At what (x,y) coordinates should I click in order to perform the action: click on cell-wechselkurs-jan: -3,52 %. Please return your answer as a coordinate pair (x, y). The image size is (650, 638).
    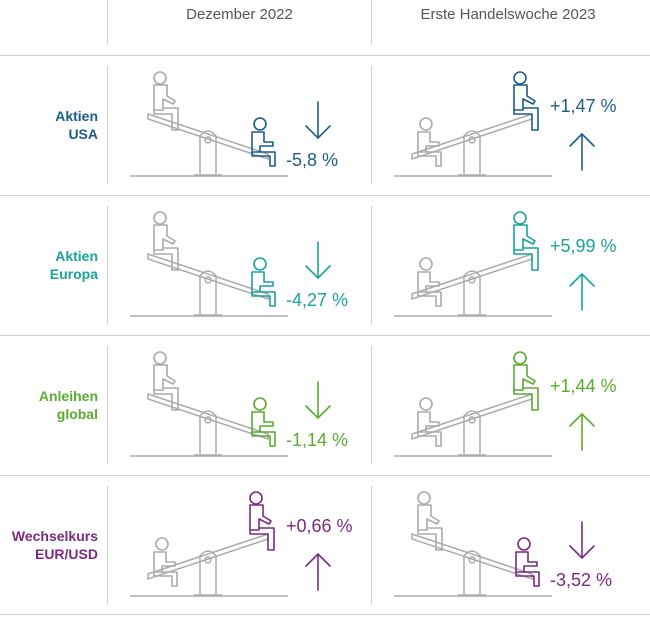
    Looking at the image, I should click on (517, 544).